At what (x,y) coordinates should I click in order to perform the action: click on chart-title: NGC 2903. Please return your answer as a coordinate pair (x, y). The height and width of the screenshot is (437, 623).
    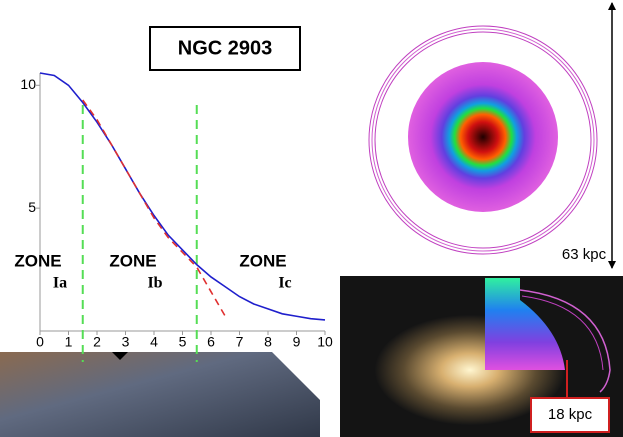
    Looking at the image, I should click on (225, 48).